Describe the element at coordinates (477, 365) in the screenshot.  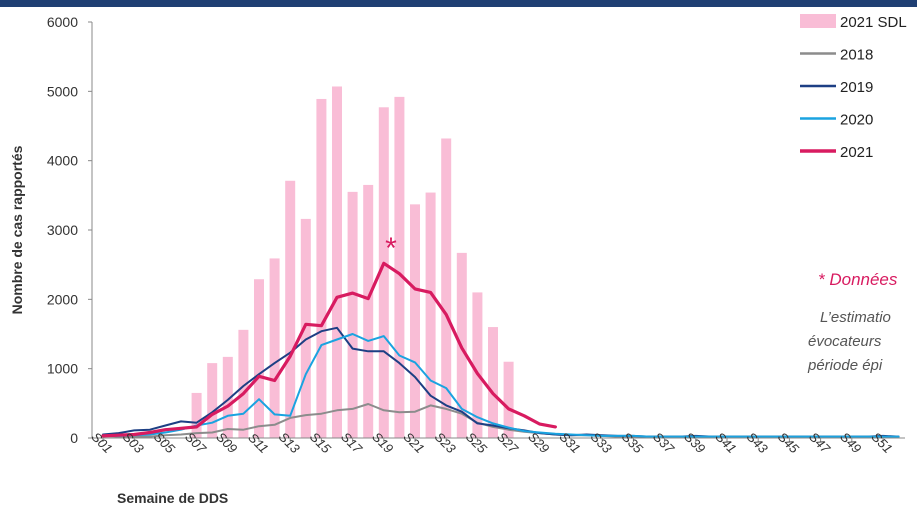
I see `bar-S25` at that location.